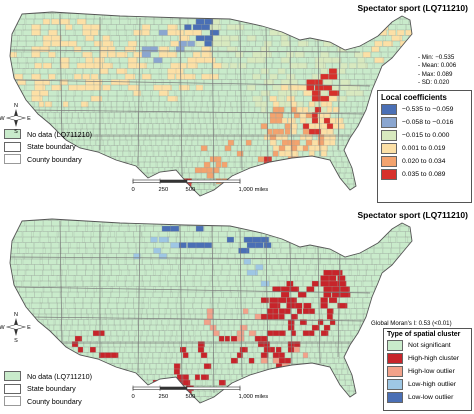 The height and width of the screenshot is (414, 474). Describe the element at coordinates (435, 74) in the screenshot. I see `stat-max: - Max: 0.089` at that location.